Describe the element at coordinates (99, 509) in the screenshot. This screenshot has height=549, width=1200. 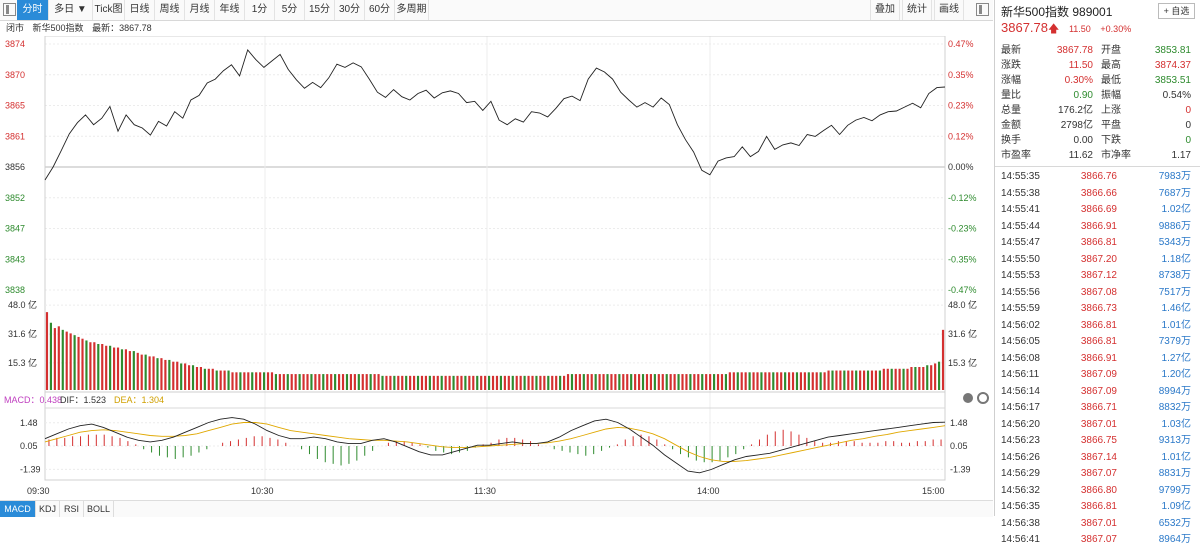
I see `indicator-tab-boll: BOLL` at that location.